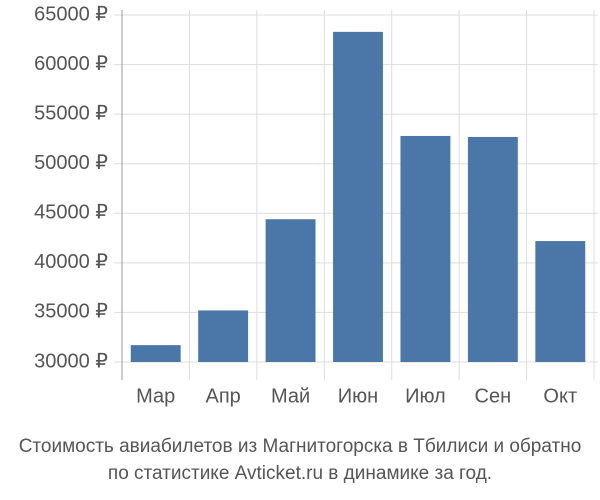  Describe the element at coordinates (560, 396) in the screenshot. I see `x-tick-label: Окт` at that location.